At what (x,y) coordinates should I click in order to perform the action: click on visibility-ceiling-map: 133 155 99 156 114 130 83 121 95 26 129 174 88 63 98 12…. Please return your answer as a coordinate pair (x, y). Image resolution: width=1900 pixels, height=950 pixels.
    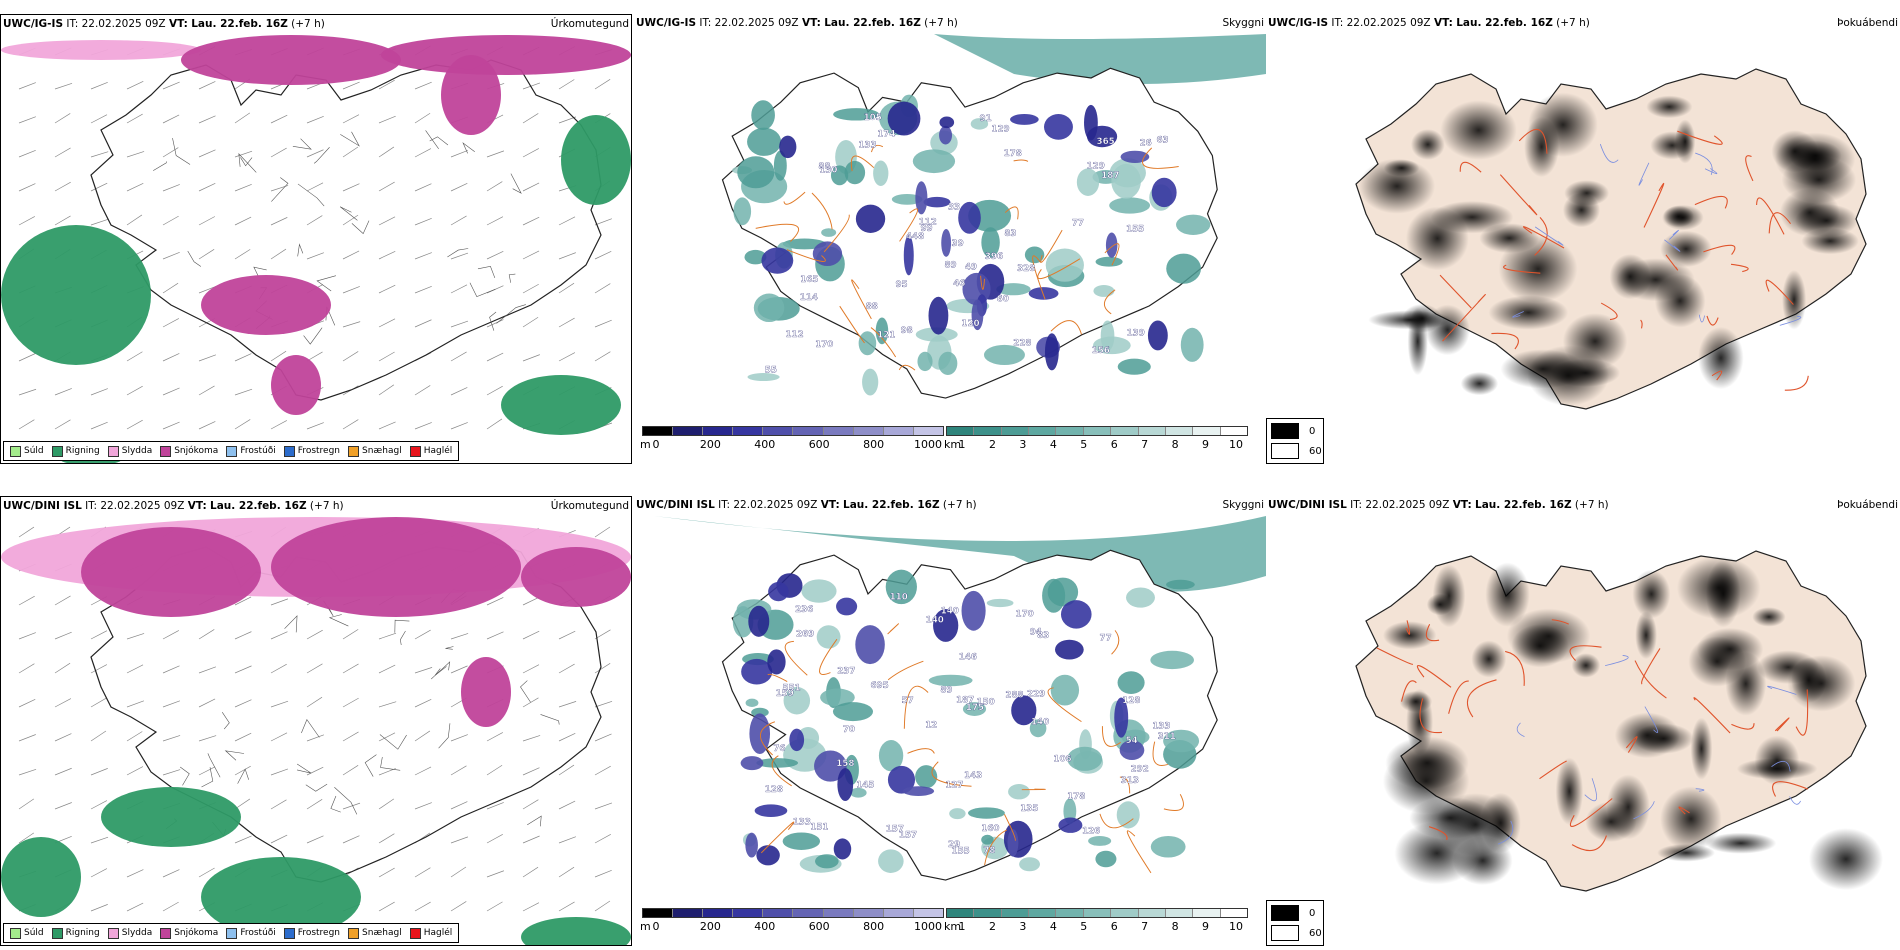
    Looking at the image, I should click on (950, 219).